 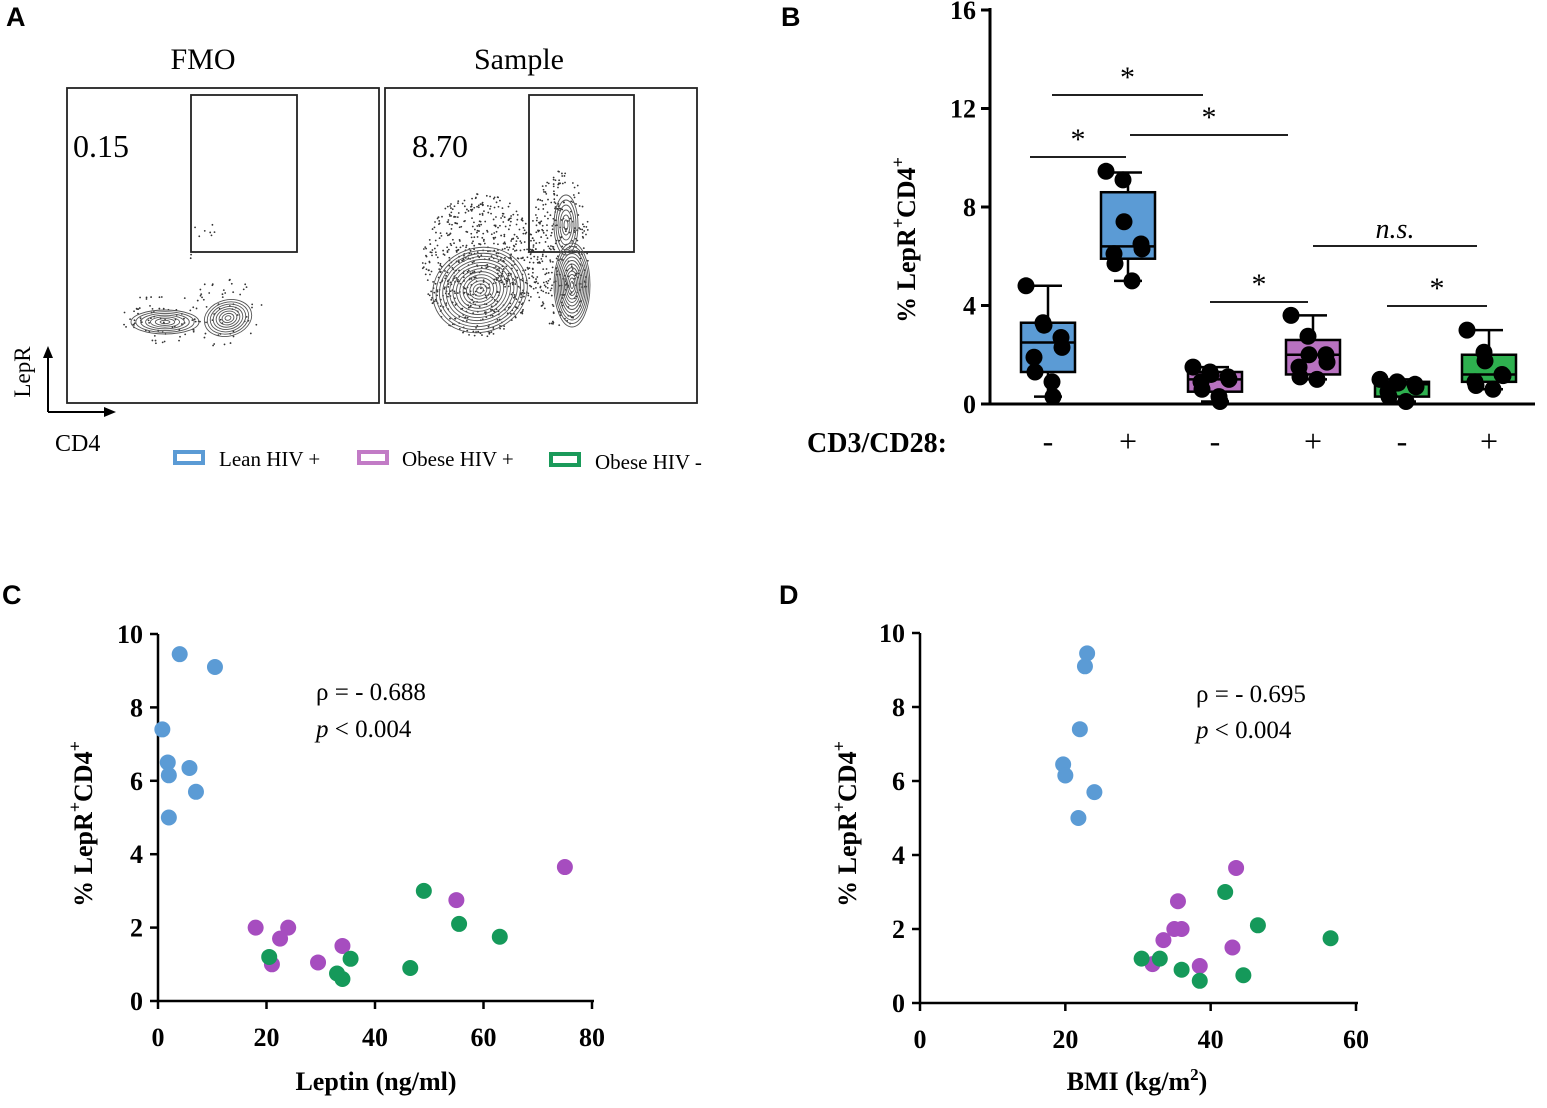 What do you see at coordinates (1215, 441) in the screenshot?
I see `stim-tick-label: -` at bounding box center [1215, 441].